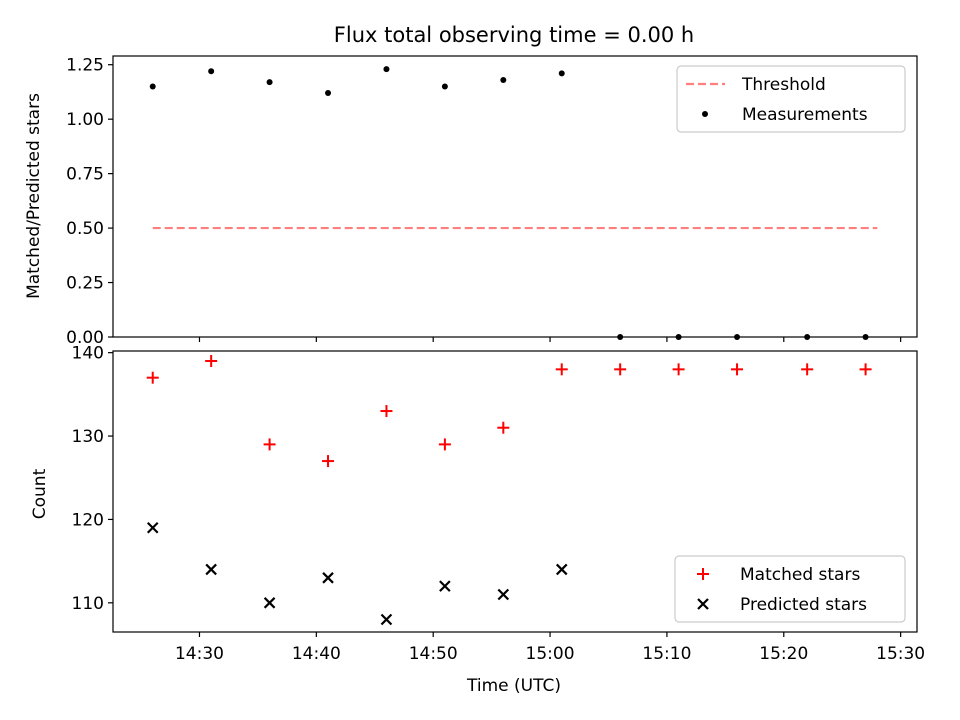 Image resolution: width=960 pixels, height=720 pixels. What do you see at coordinates (85, 284) in the screenshot?
I see `top-y-tick-label: 0.25` at bounding box center [85, 284].